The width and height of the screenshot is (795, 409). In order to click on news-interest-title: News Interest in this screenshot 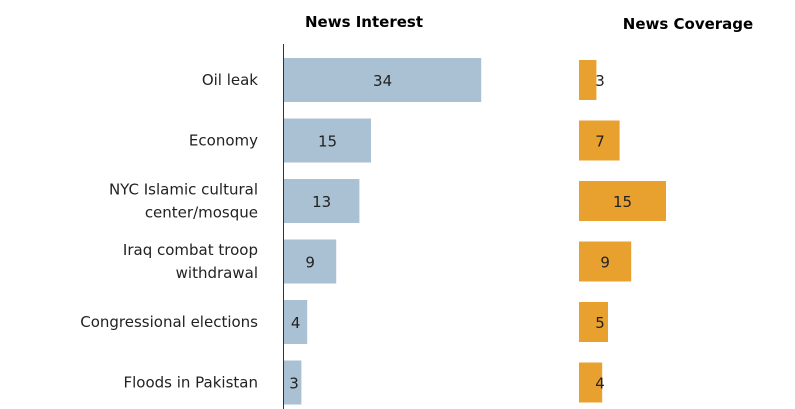, I will do `click(364, 22)`.